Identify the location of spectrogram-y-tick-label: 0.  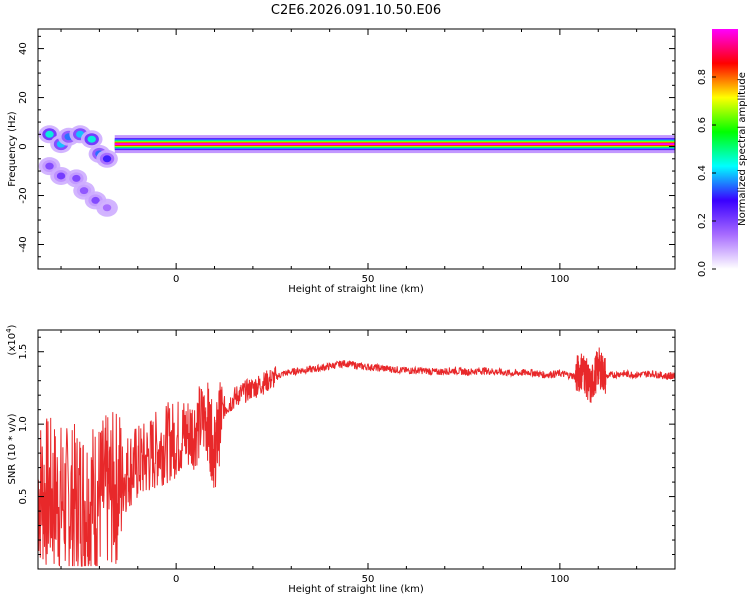
(23, 146).